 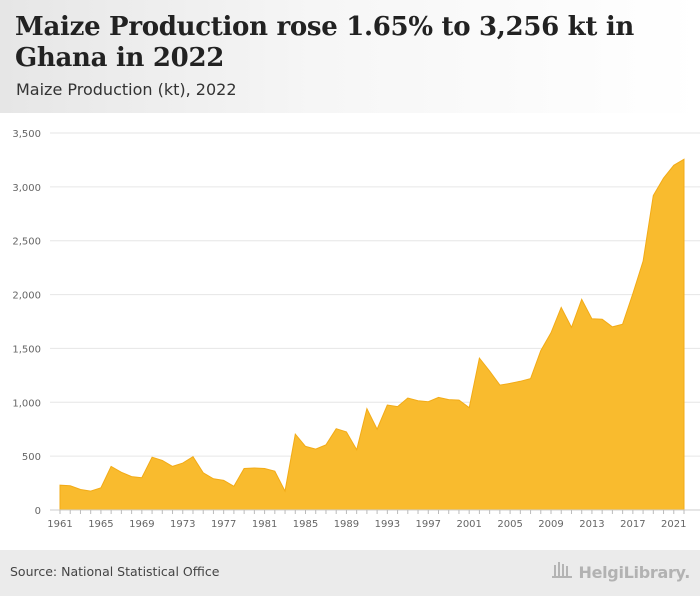 What do you see at coordinates (632, 524) in the screenshot?
I see `x-tick-label: 2017` at bounding box center [632, 524].